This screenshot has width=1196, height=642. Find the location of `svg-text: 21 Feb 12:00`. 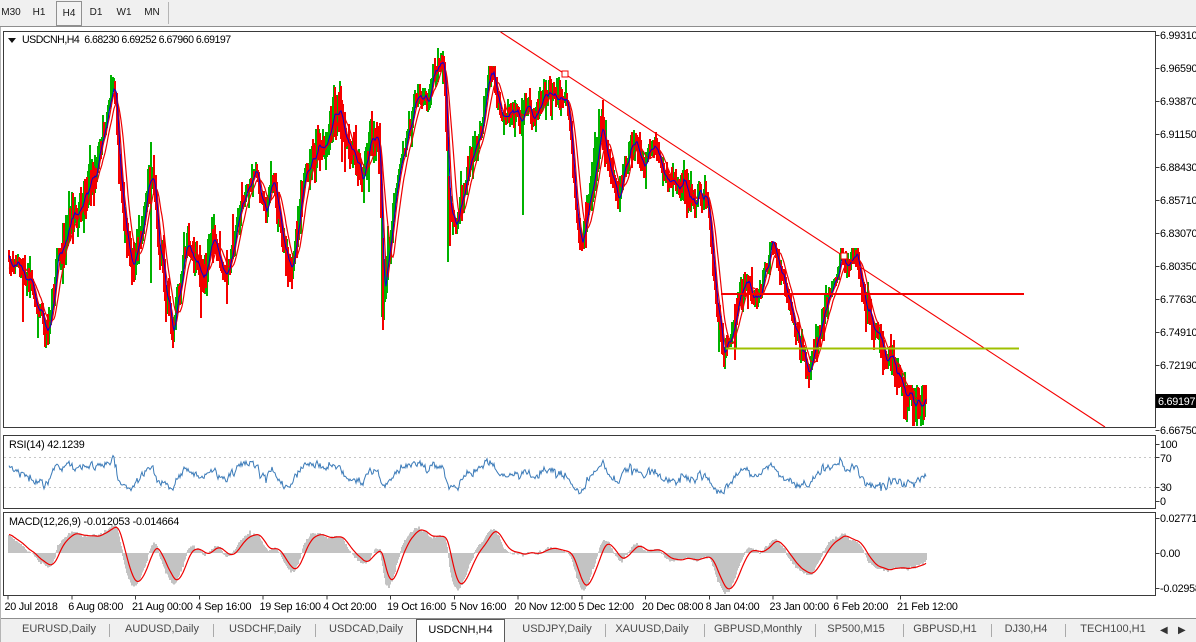

svg-text: 21 Feb 12:00 is located at coordinates (927, 607).